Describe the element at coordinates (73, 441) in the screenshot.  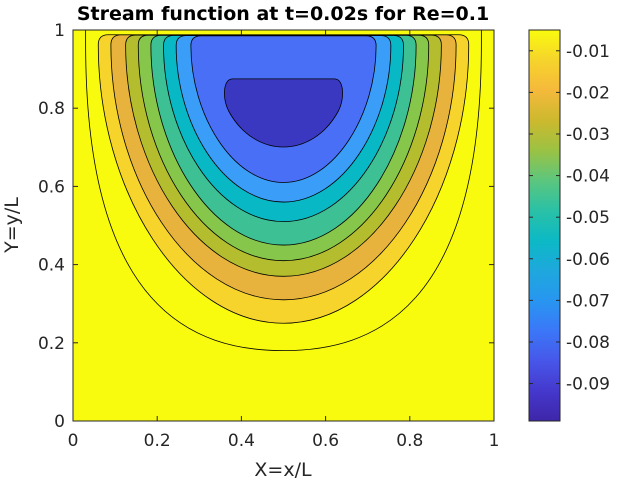
I see `x-tick-label: 0` at that location.